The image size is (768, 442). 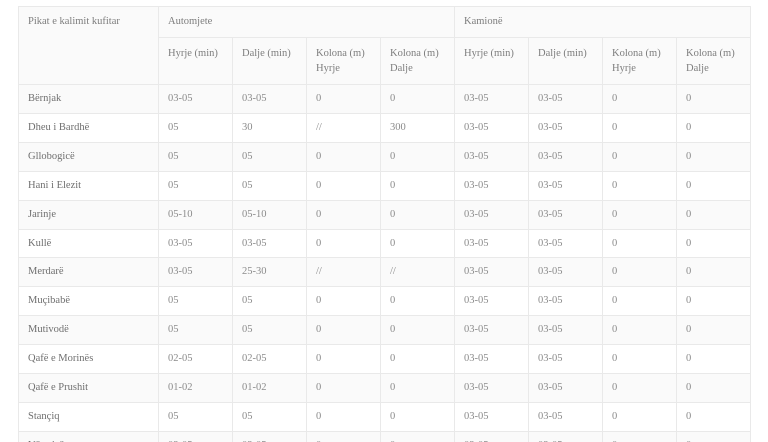 What do you see at coordinates (385, 185) in the screenshot?
I see `table-row: Hani i Elezit 05 05 0 0 03-05 03-05 0 0` at bounding box center [385, 185].